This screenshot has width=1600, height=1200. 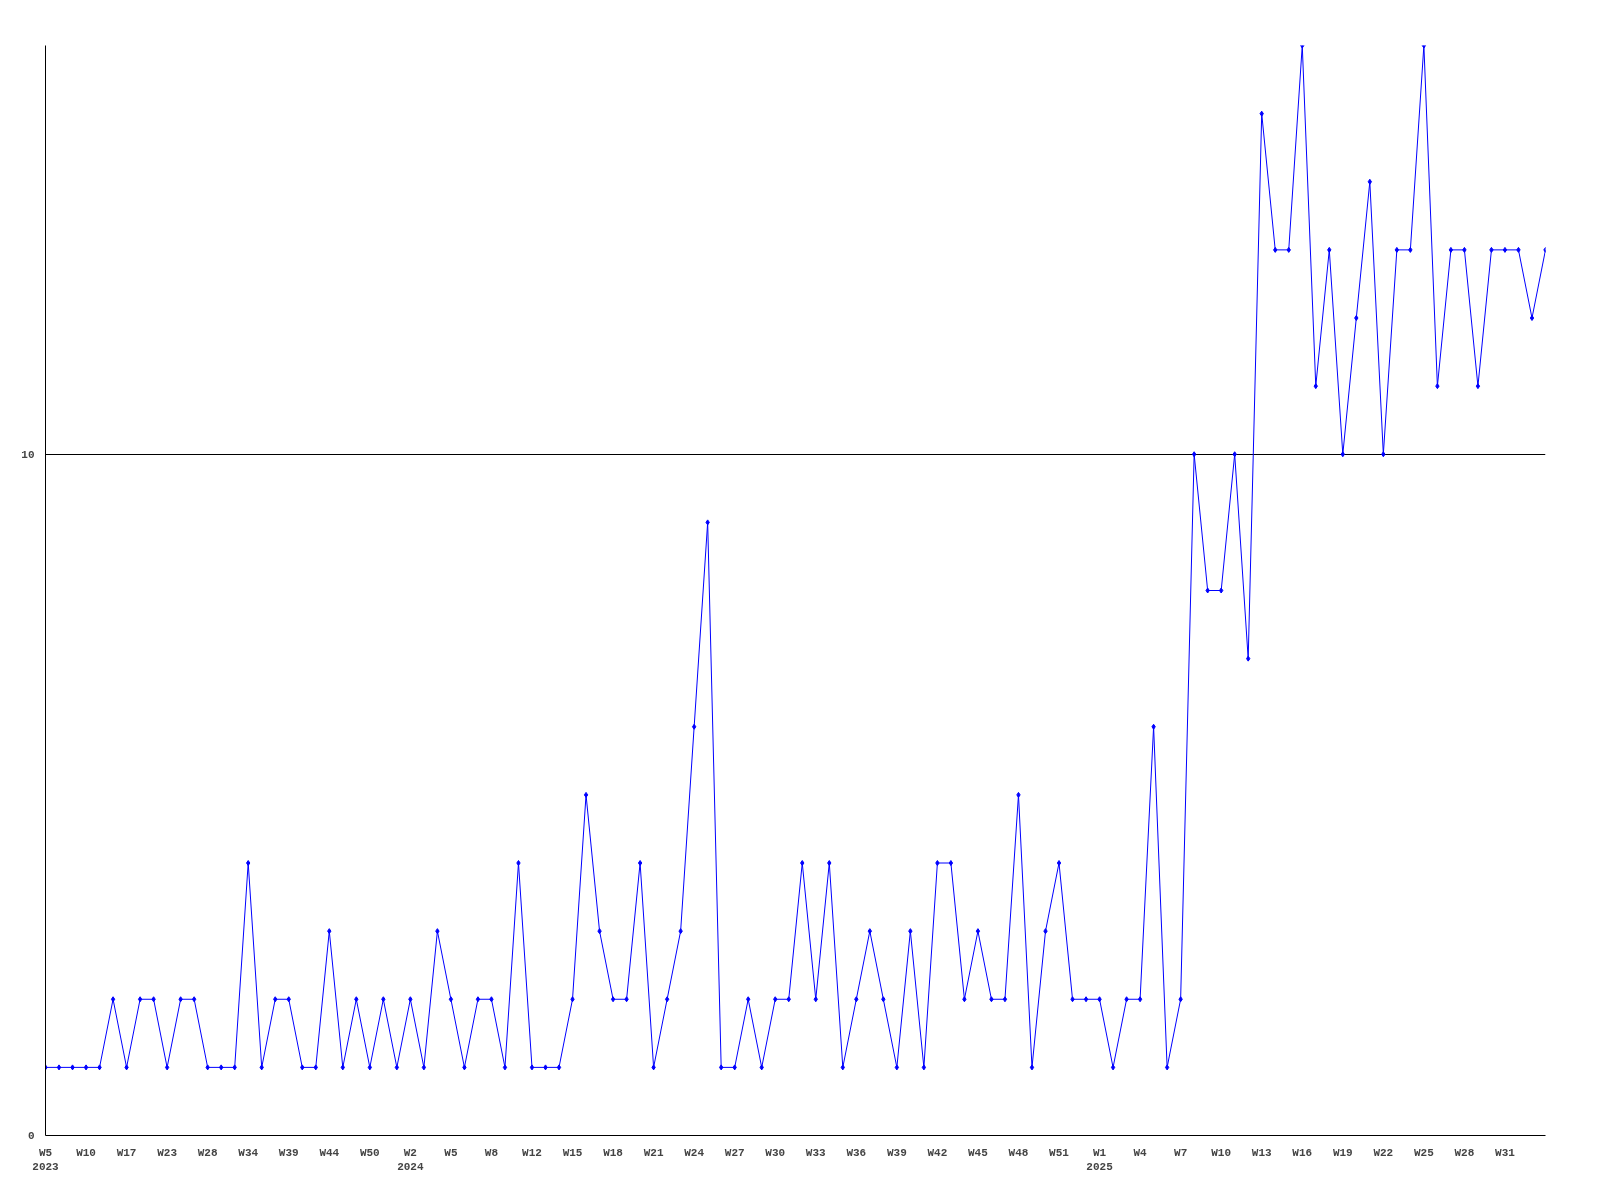 I want to click on x-tick-label: W22, so click(x=1383, y=1152).